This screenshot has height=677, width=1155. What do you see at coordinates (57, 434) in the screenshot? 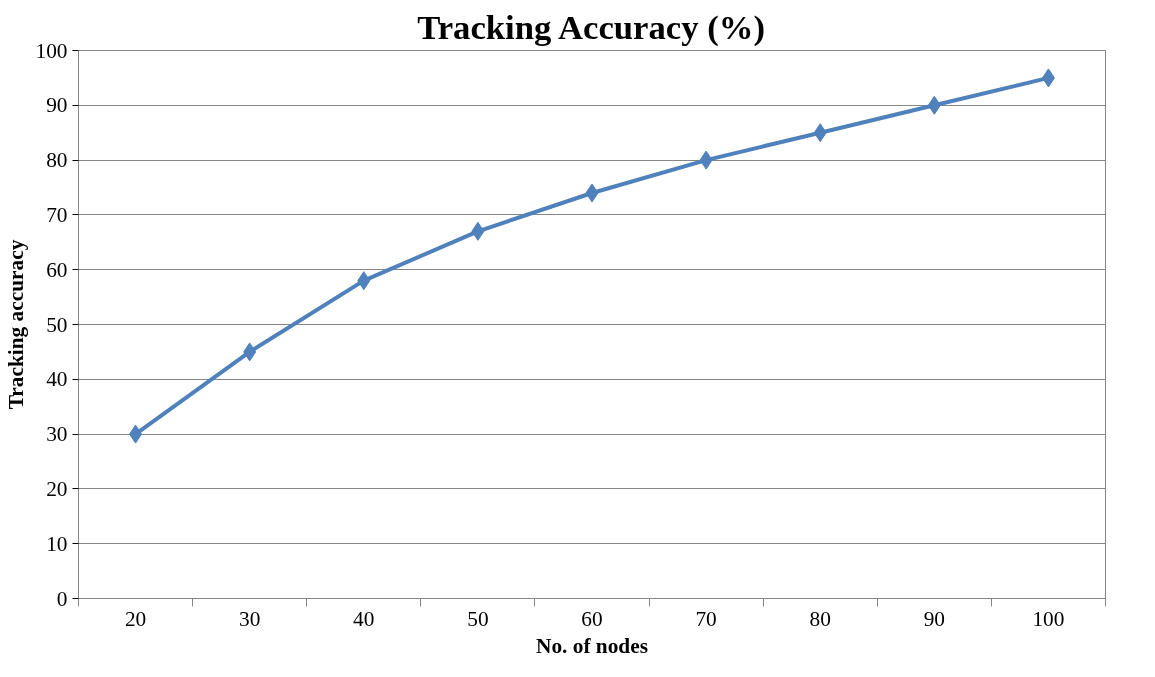
I see `y-tick-label: 30` at bounding box center [57, 434].